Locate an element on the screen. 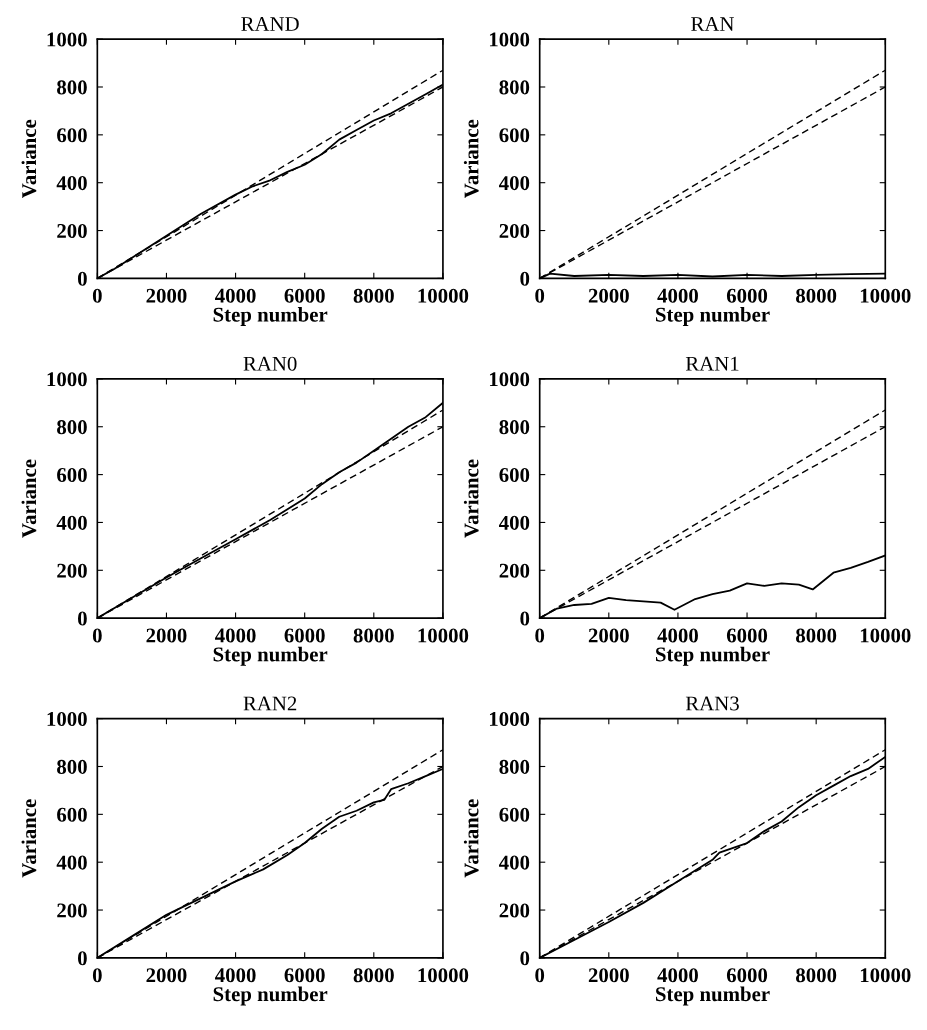  chart-title: RAN3 is located at coordinates (712, 703).